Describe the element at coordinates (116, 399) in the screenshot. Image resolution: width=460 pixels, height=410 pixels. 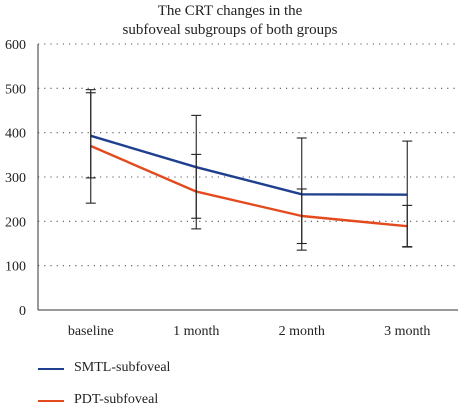
I see `legend-label-pdt: PDT-subfoveal` at that location.